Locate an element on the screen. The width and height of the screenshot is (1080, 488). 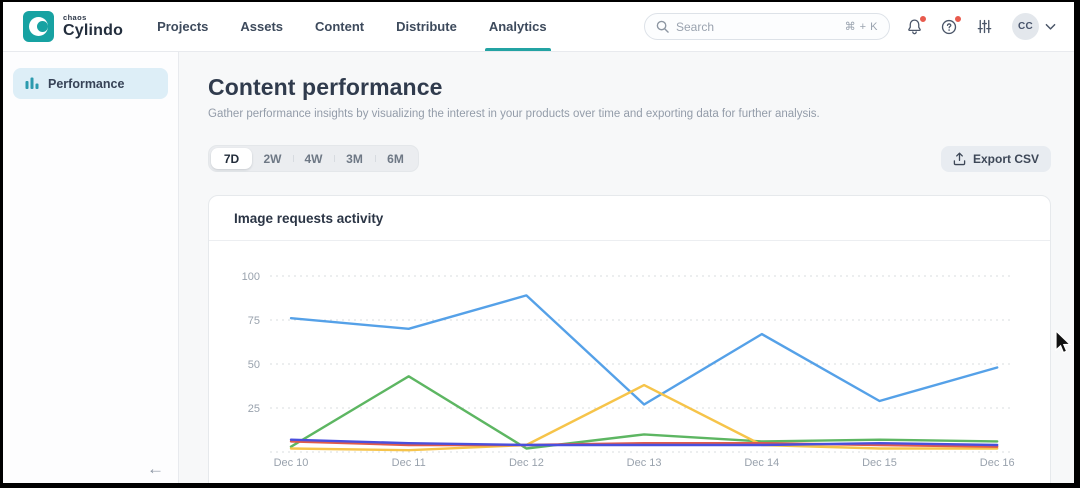
nav-distribute: Distribute is located at coordinates (426, 26).